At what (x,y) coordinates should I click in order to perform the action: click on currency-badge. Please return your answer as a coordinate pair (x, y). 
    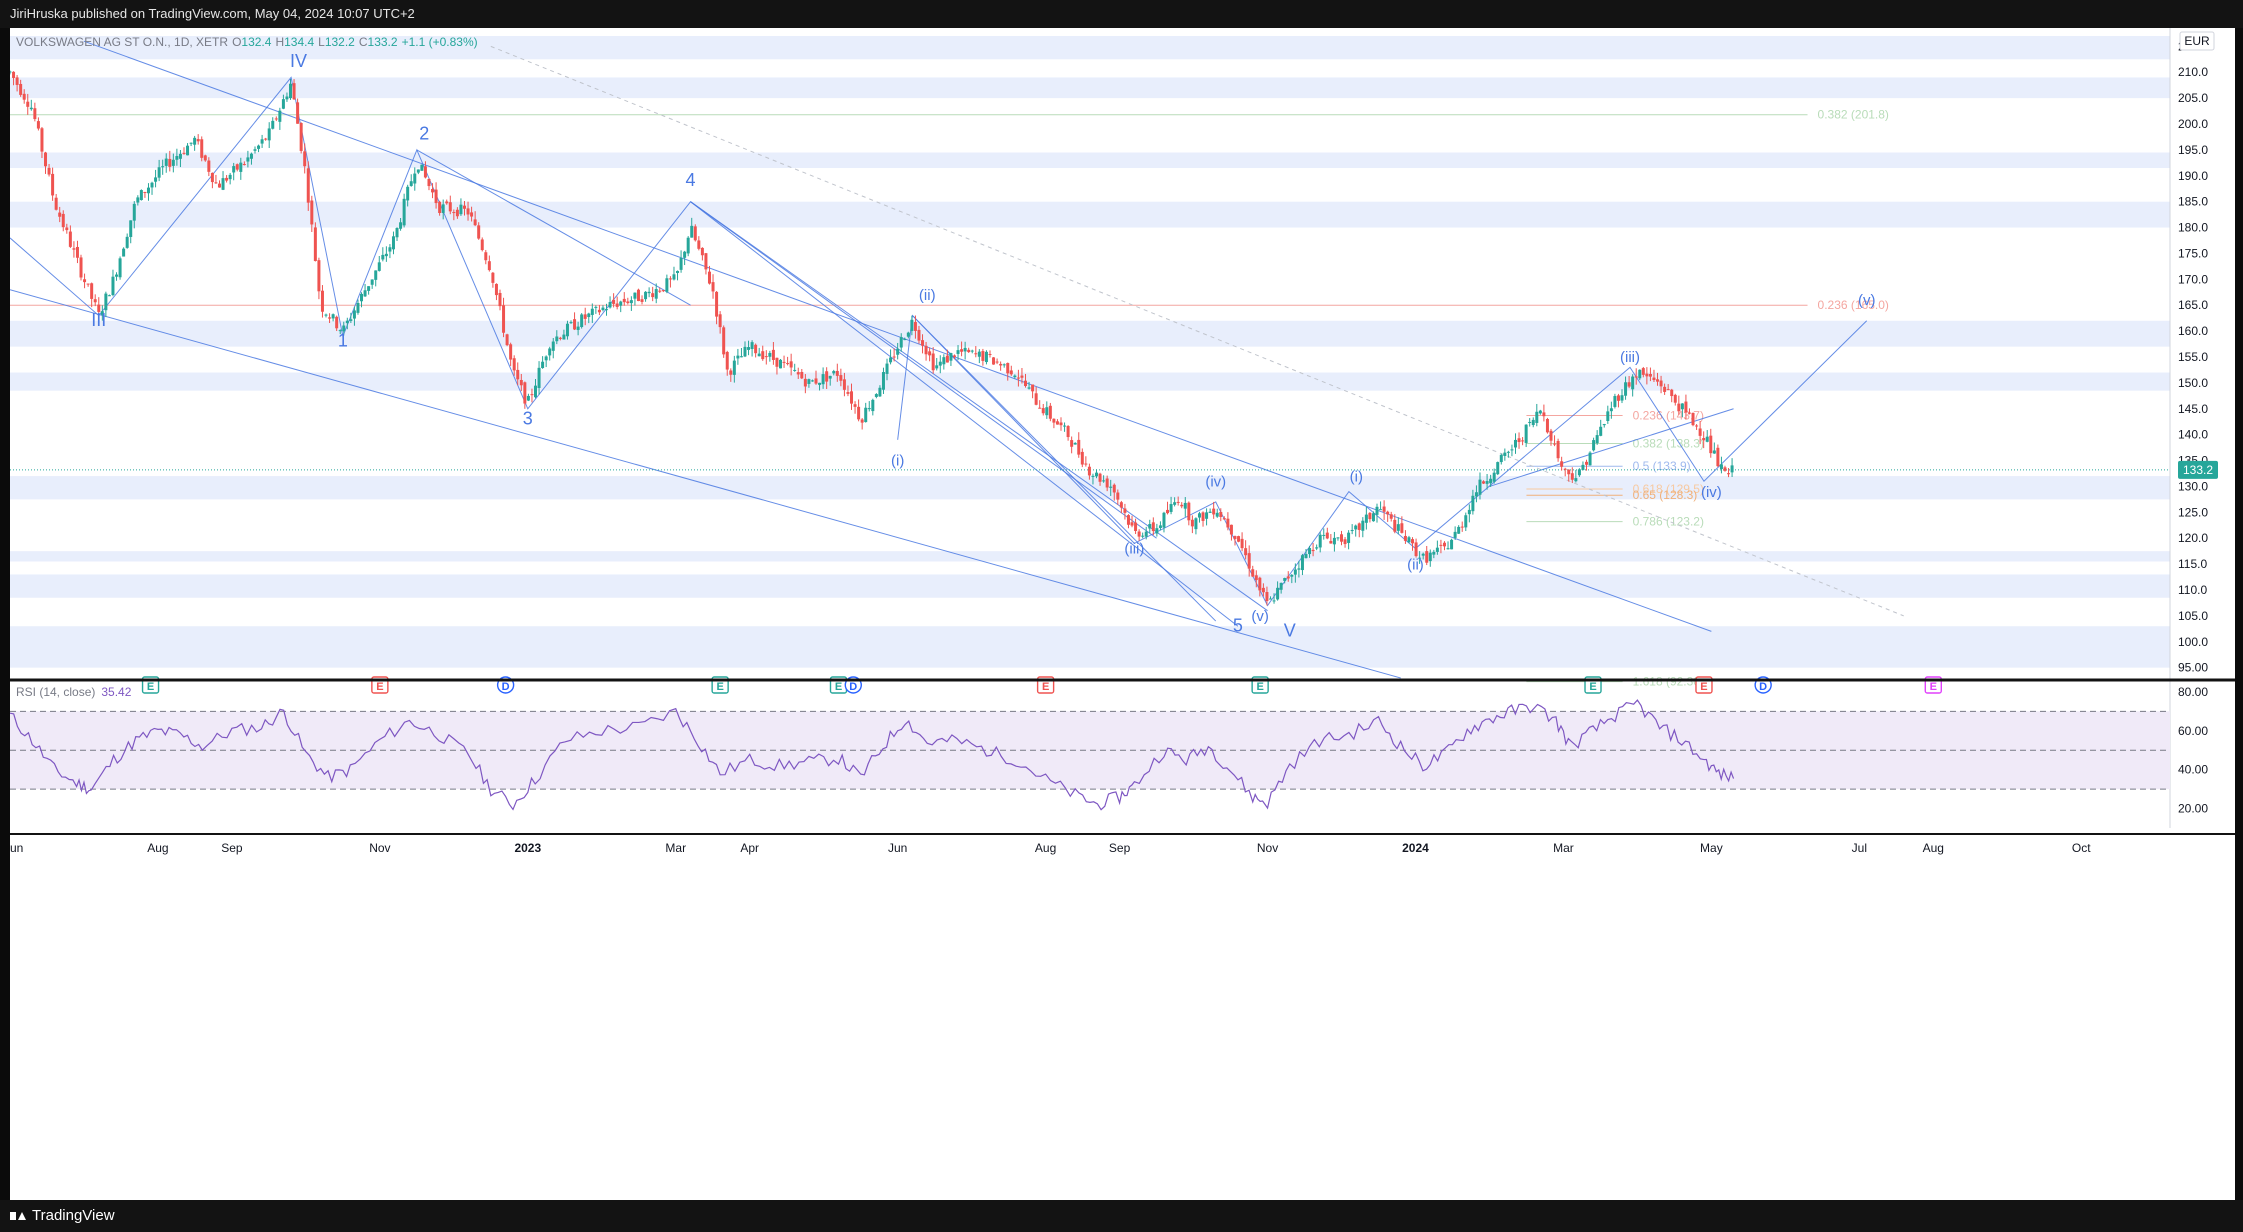
    Looking at the image, I should click on (2197, 41).